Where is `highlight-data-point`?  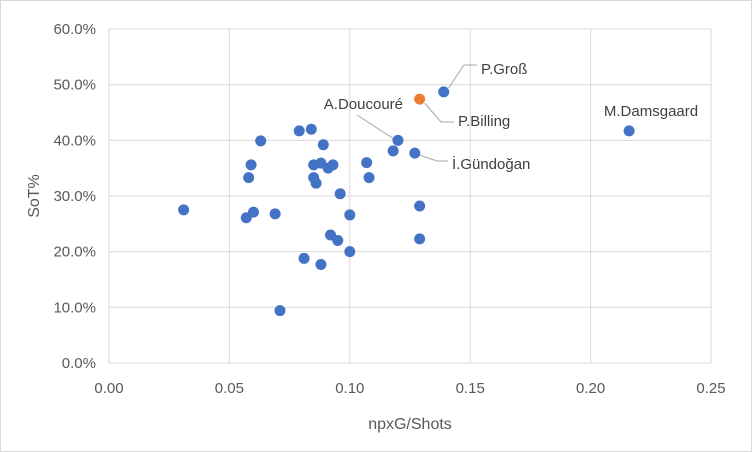 highlight-data-point is located at coordinates (420, 99).